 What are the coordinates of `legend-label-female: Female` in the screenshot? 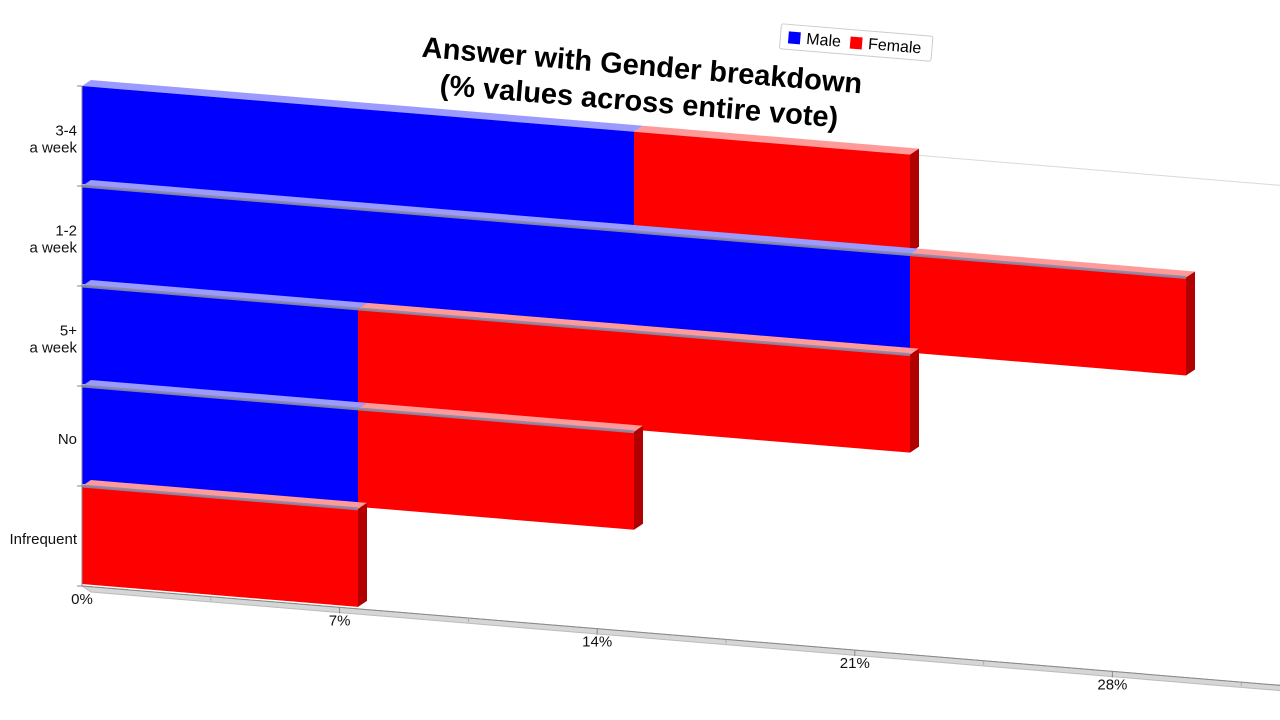 It's located at (894, 46).